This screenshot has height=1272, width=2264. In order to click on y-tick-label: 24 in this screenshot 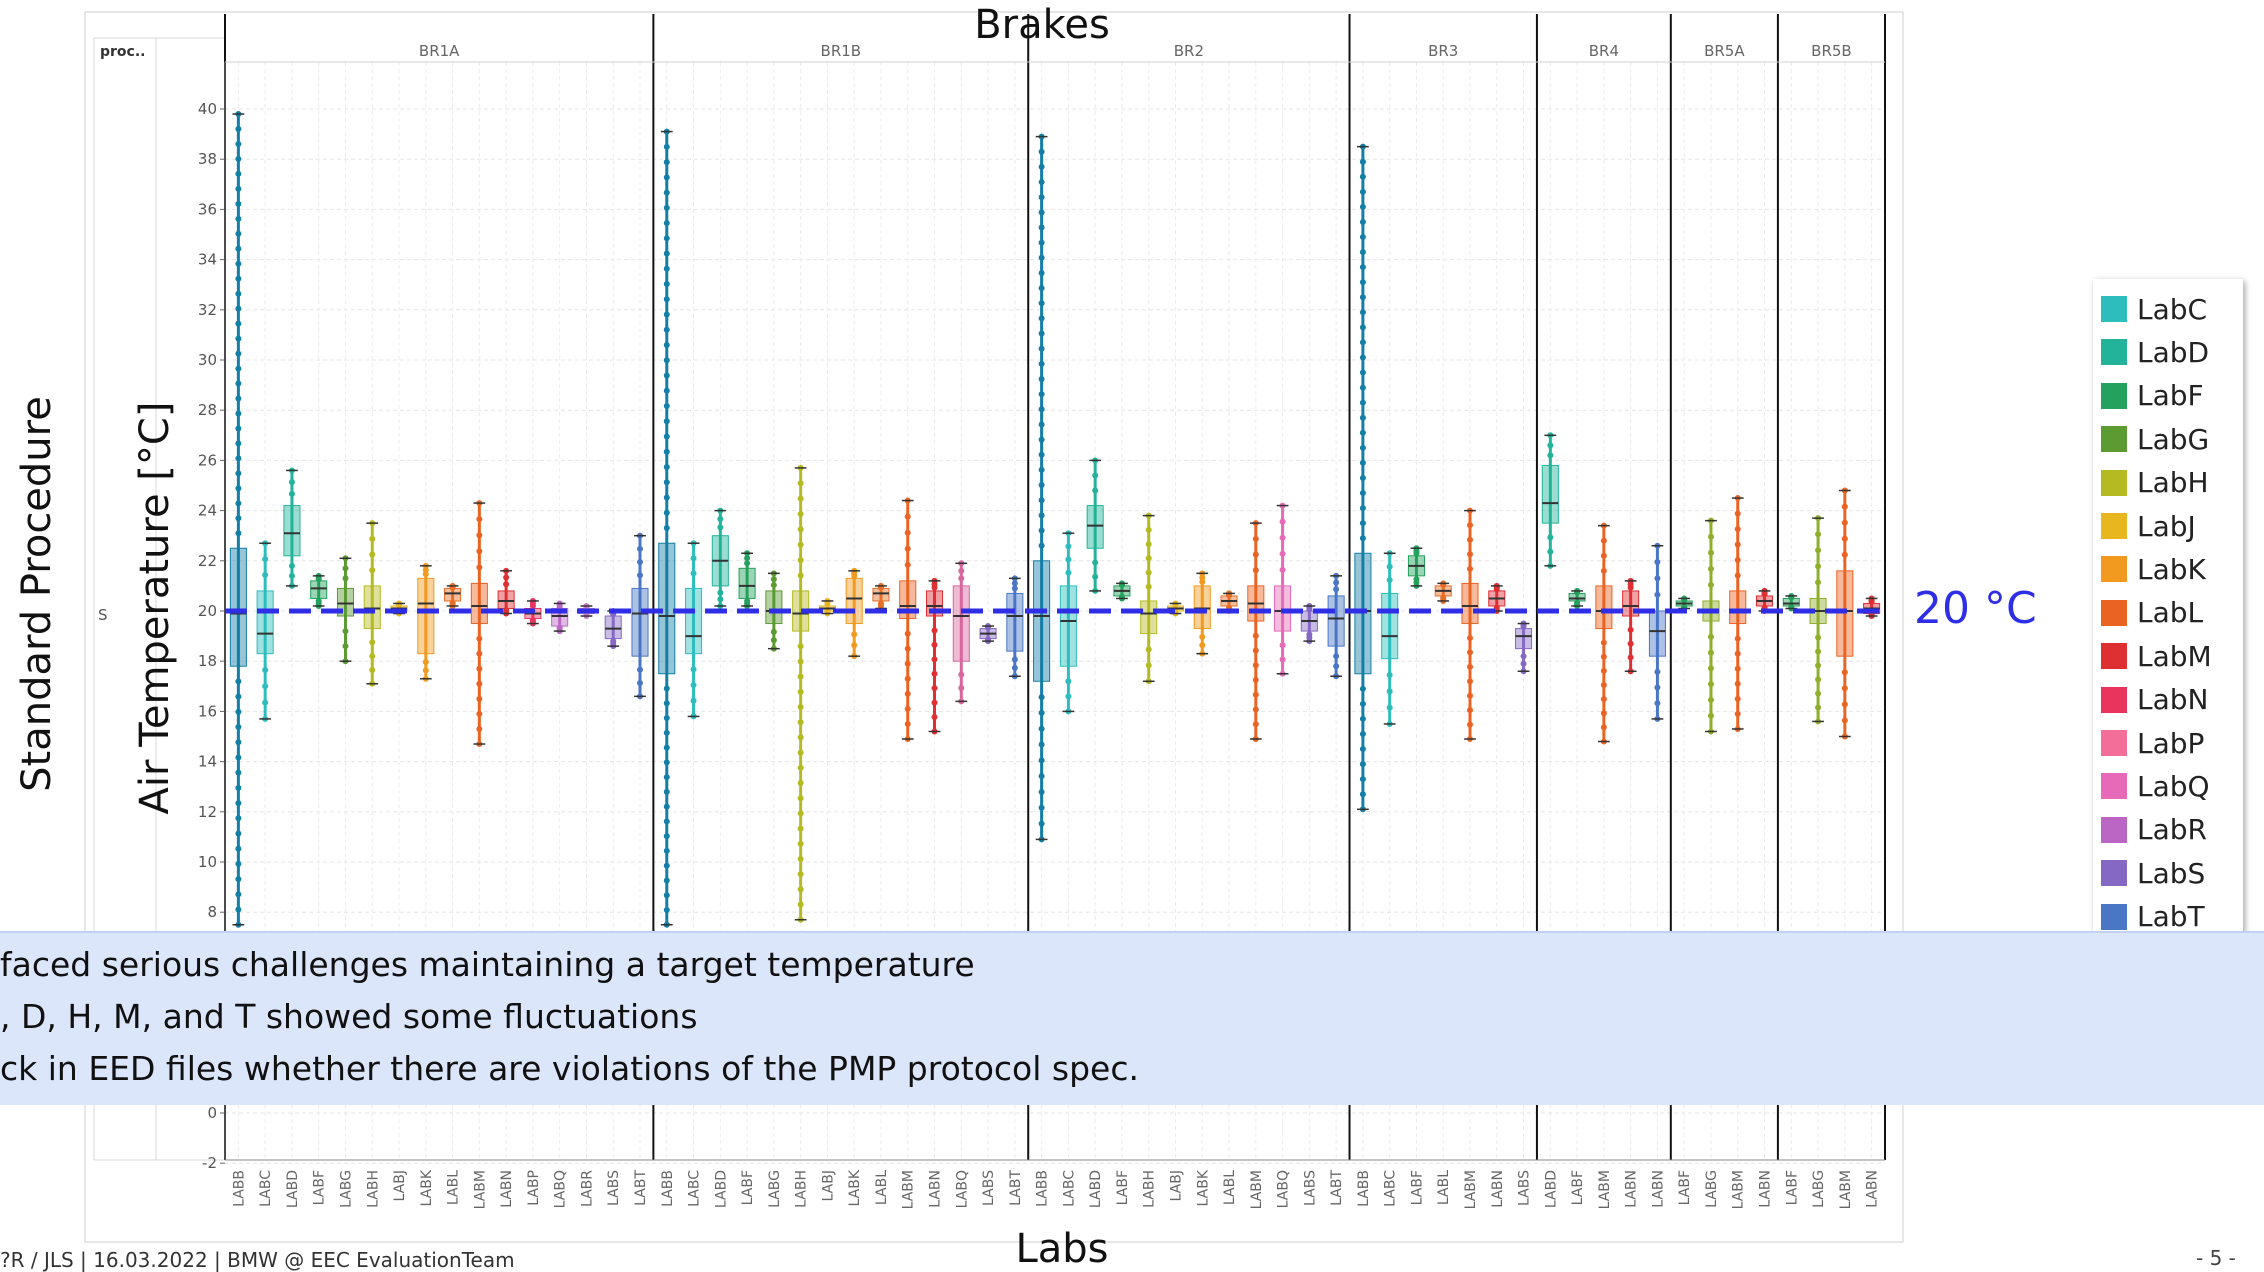, I will do `click(207, 511)`.